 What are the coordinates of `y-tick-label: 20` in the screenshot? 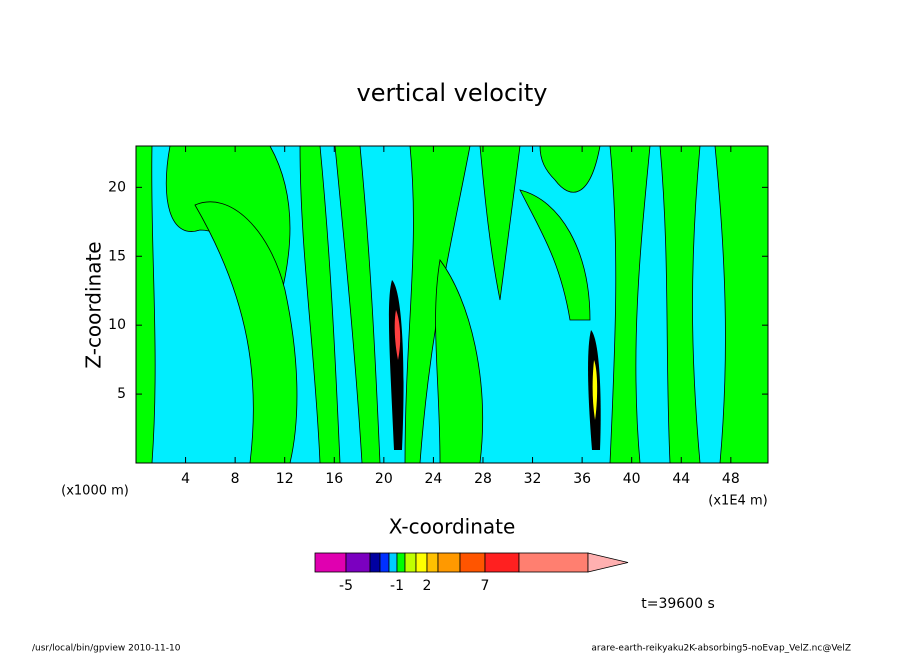 It's located at (117, 187).